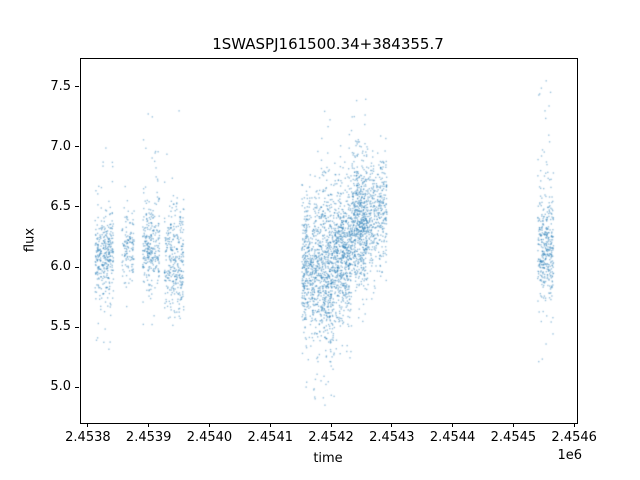  I want to click on x-axis-label: time, so click(328, 458).